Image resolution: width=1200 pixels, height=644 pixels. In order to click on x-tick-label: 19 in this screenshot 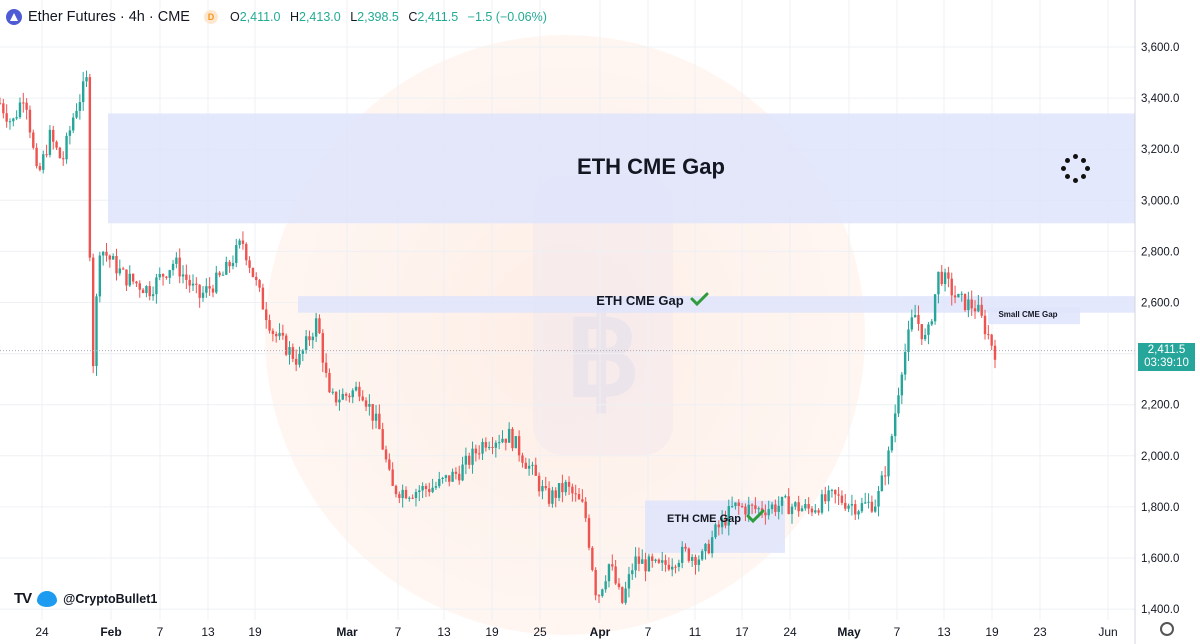, I will do `click(492, 632)`.